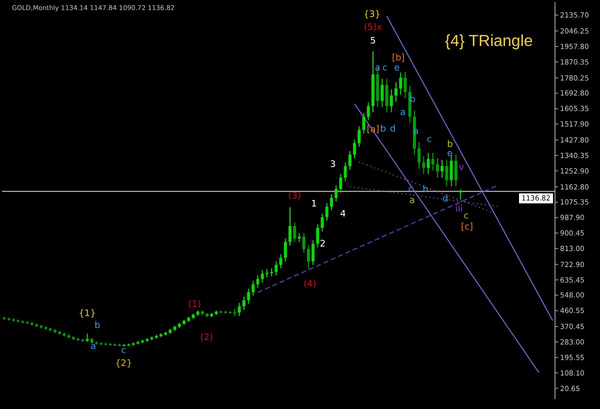 Image resolution: width=600 pixels, height=409 pixels. I want to click on annotation: {1}, so click(87, 314).